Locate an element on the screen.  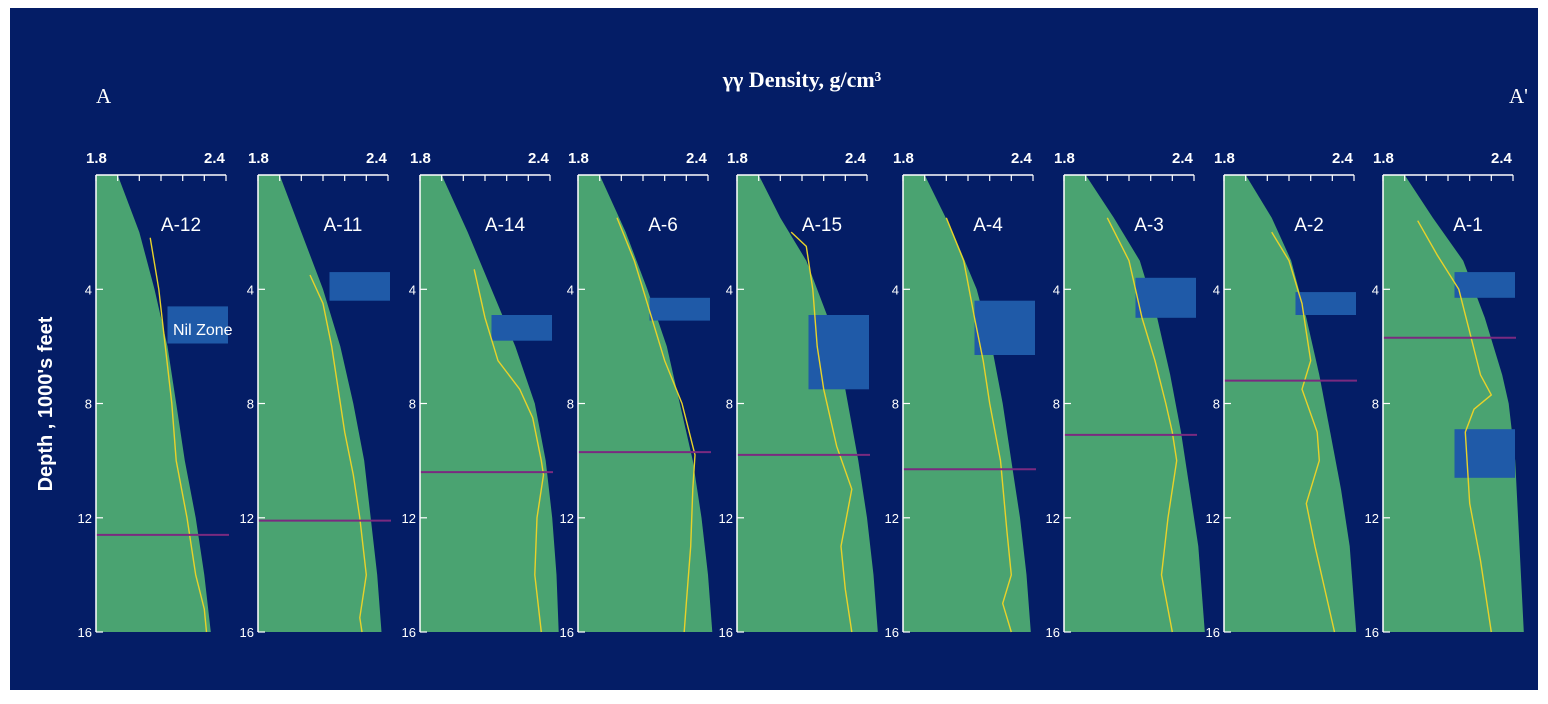
well-name-label: A-3 is located at coordinates (1149, 225).